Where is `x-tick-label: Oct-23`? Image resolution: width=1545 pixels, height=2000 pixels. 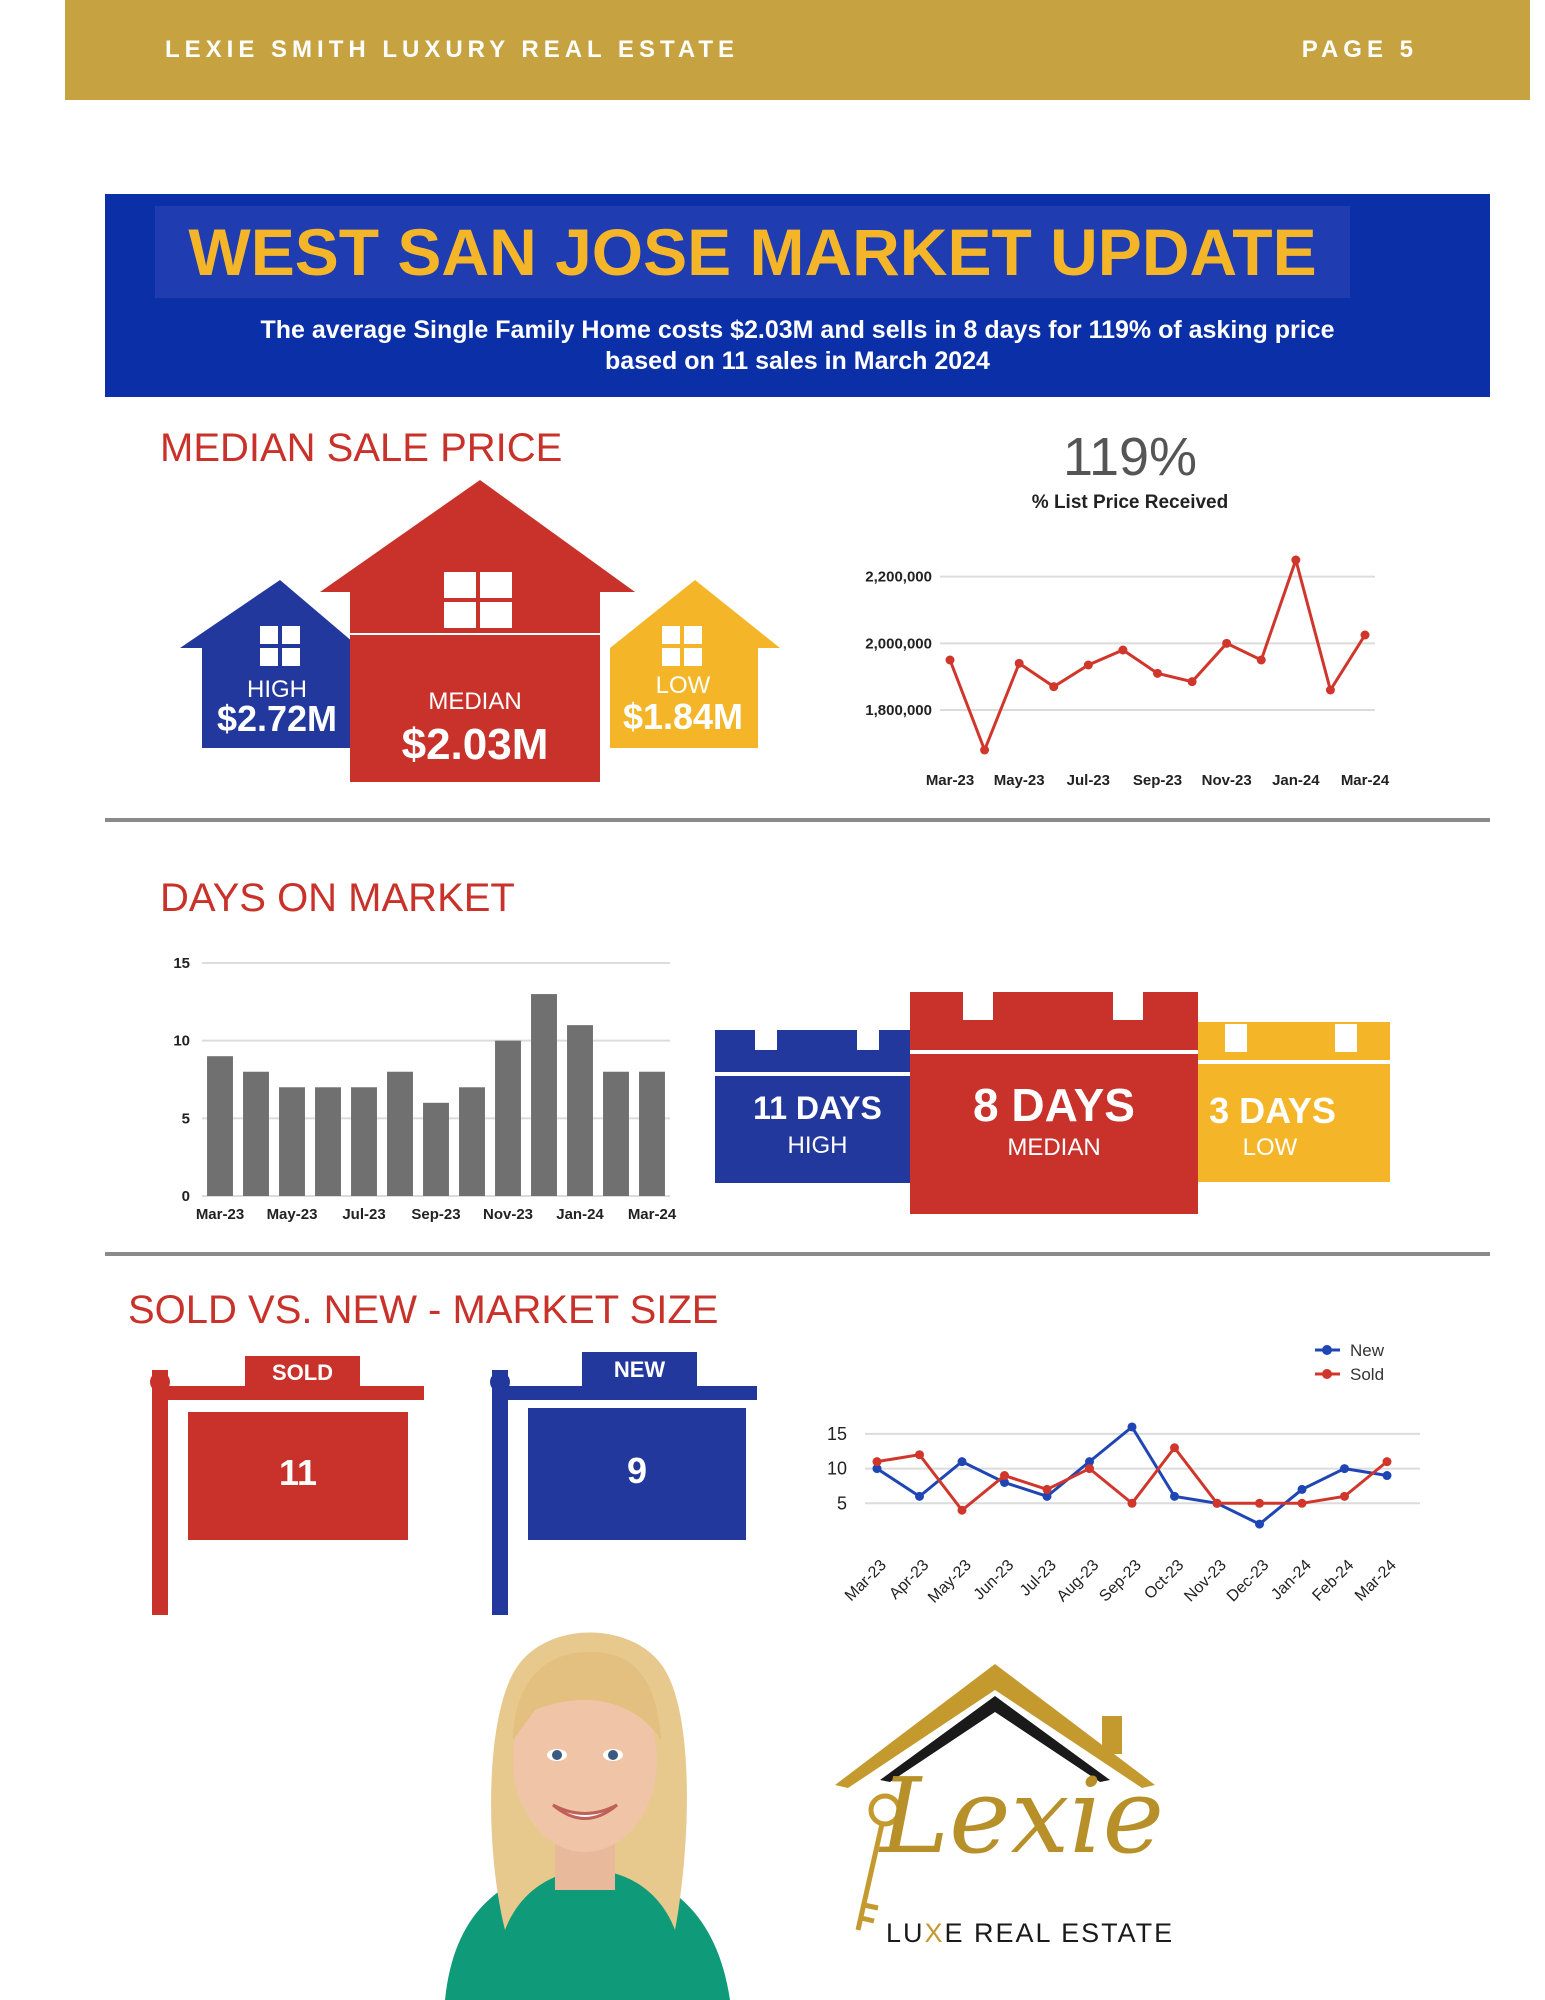 x-tick-label: Oct-23 is located at coordinates (1164, 1580).